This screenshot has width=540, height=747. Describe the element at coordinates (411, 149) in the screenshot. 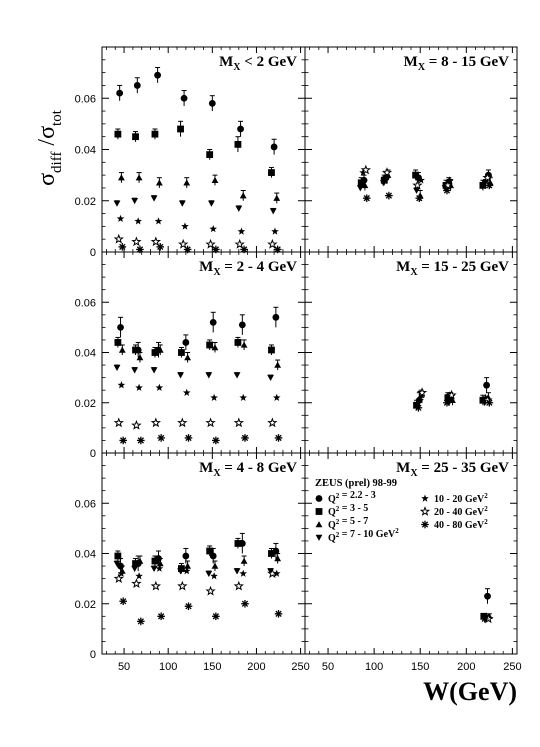

I see `panel-2: MX = 8 - 15 GeV` at that location.